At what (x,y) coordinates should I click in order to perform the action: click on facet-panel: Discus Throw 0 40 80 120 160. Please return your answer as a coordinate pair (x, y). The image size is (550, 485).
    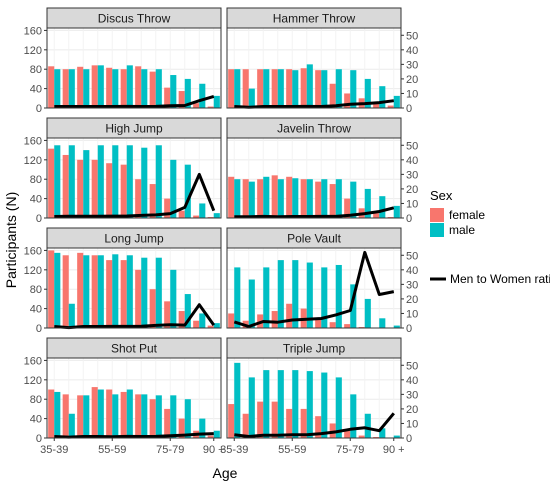
    Looking at the image, I should click on (123, 61).